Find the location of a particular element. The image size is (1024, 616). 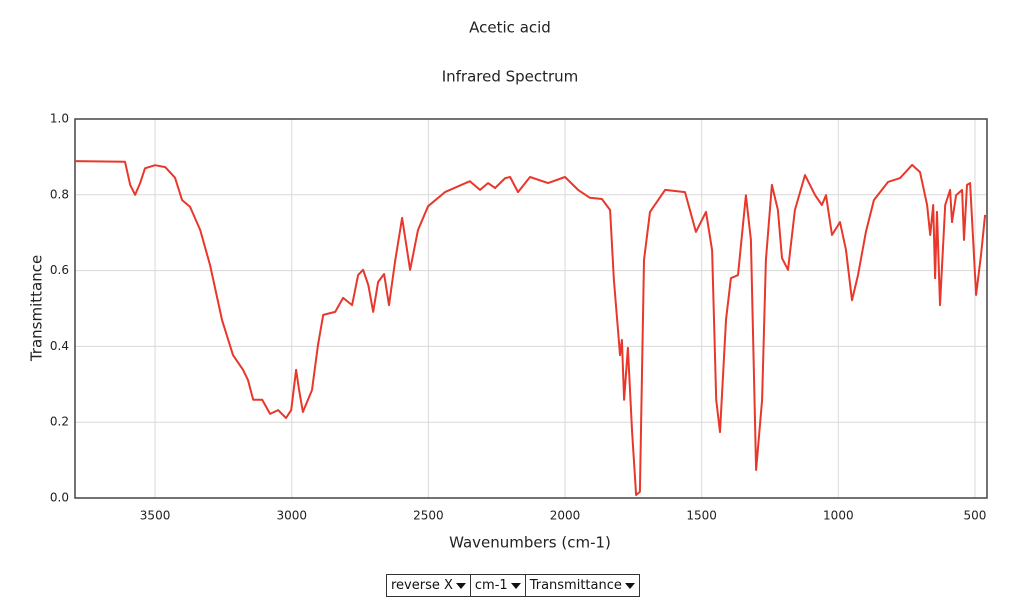

x-tick-label: 2000 is located at coordinates (565, 516).